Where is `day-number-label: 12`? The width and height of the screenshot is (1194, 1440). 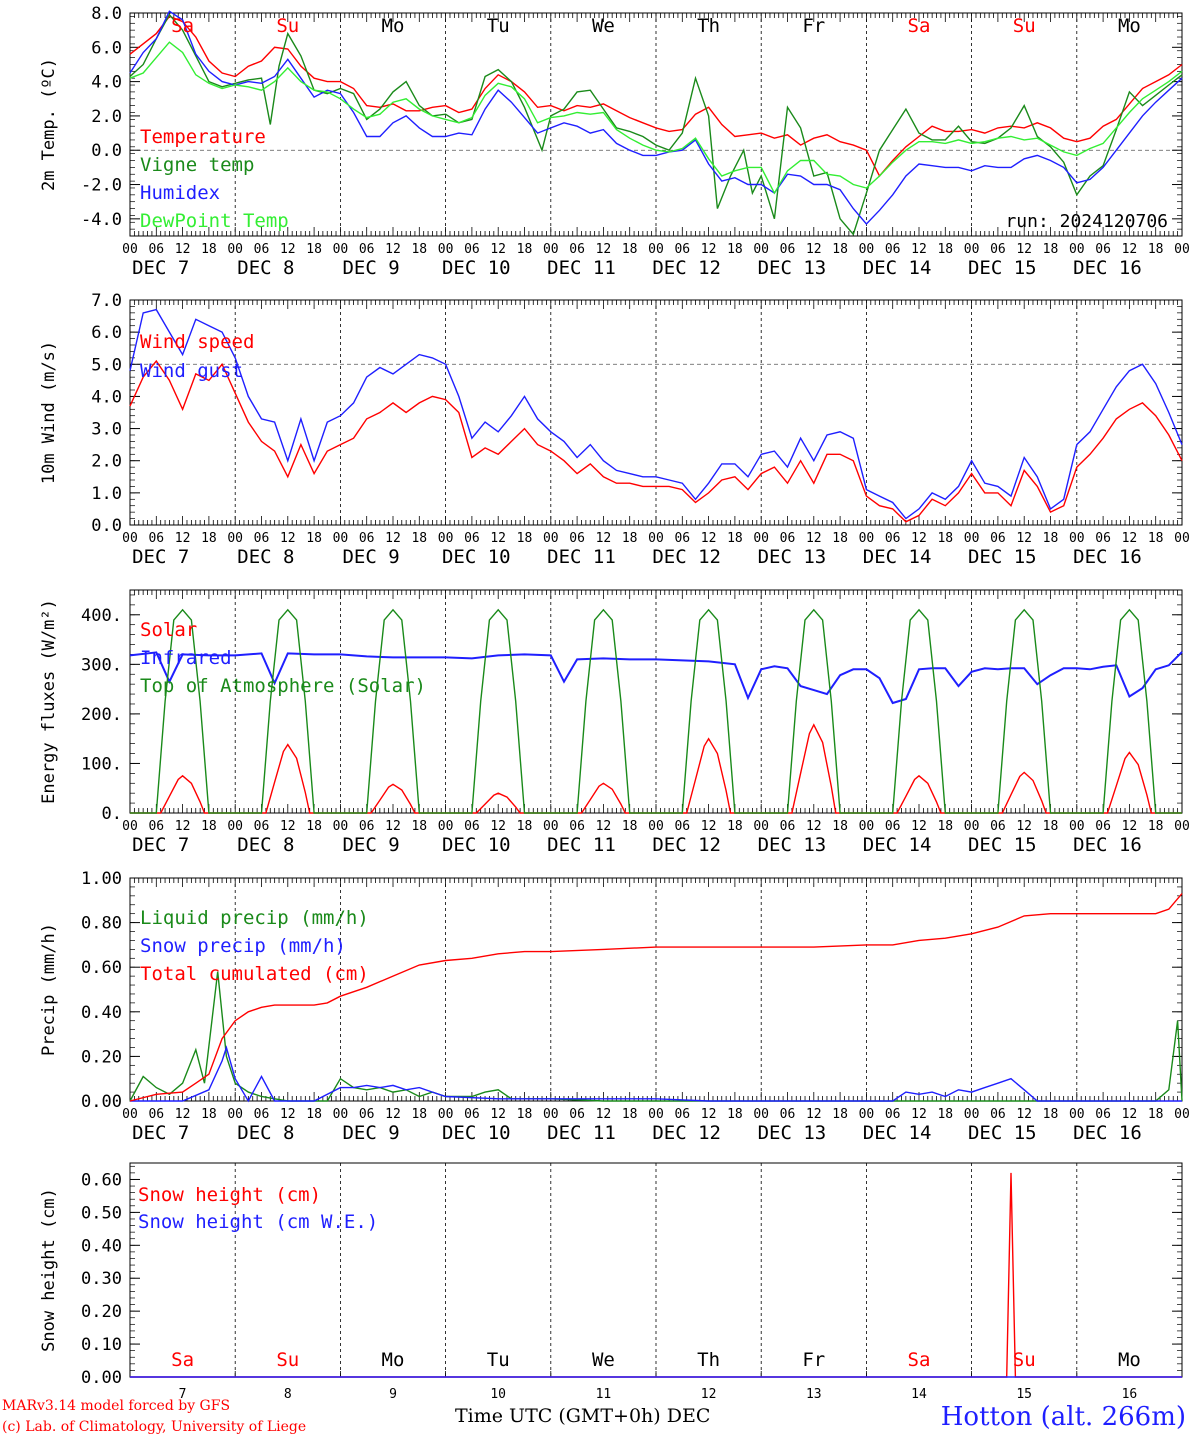
day-number-label: 12 is located at coordinates (709, 1394).